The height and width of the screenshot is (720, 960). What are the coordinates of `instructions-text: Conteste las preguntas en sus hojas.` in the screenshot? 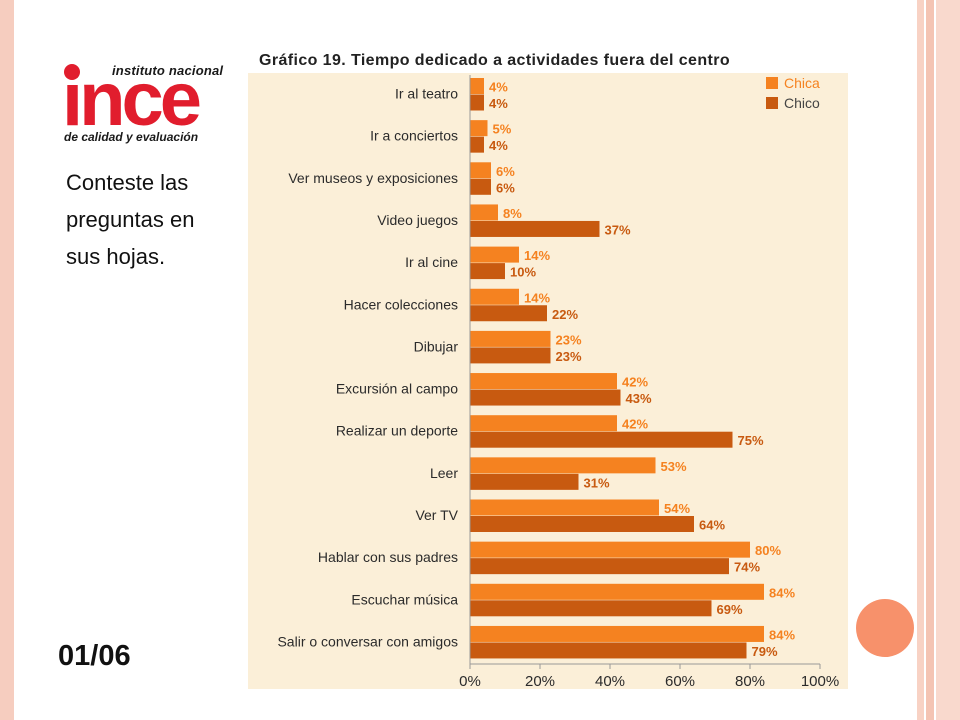 It's located at (130, 219).